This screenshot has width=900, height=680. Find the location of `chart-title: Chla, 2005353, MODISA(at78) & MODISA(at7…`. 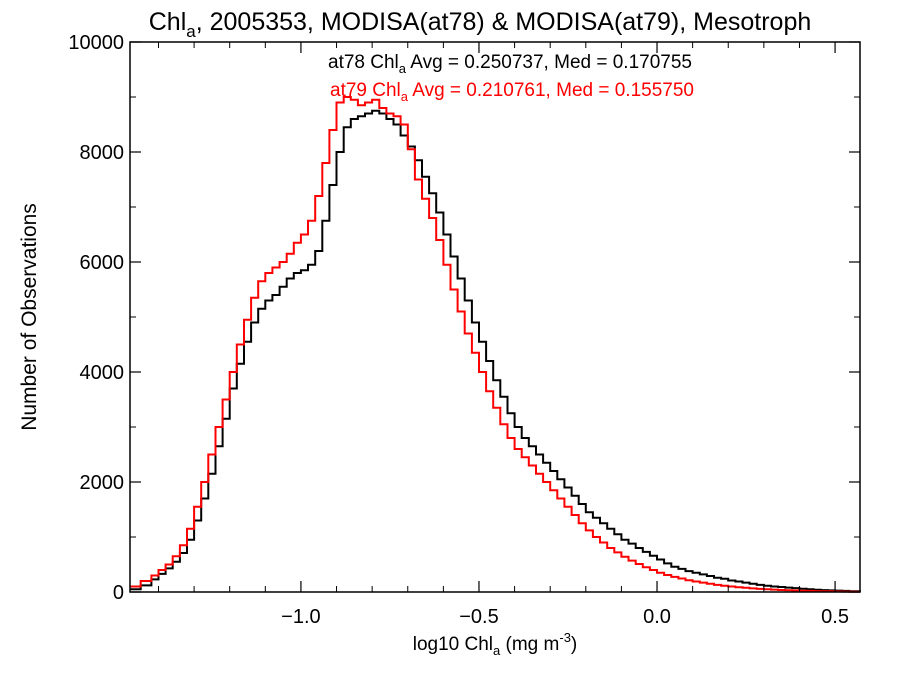

chart-title: Chla, 2005353, MODISA(at78) & MODISA(at7… is located at coordinates (480, 24).